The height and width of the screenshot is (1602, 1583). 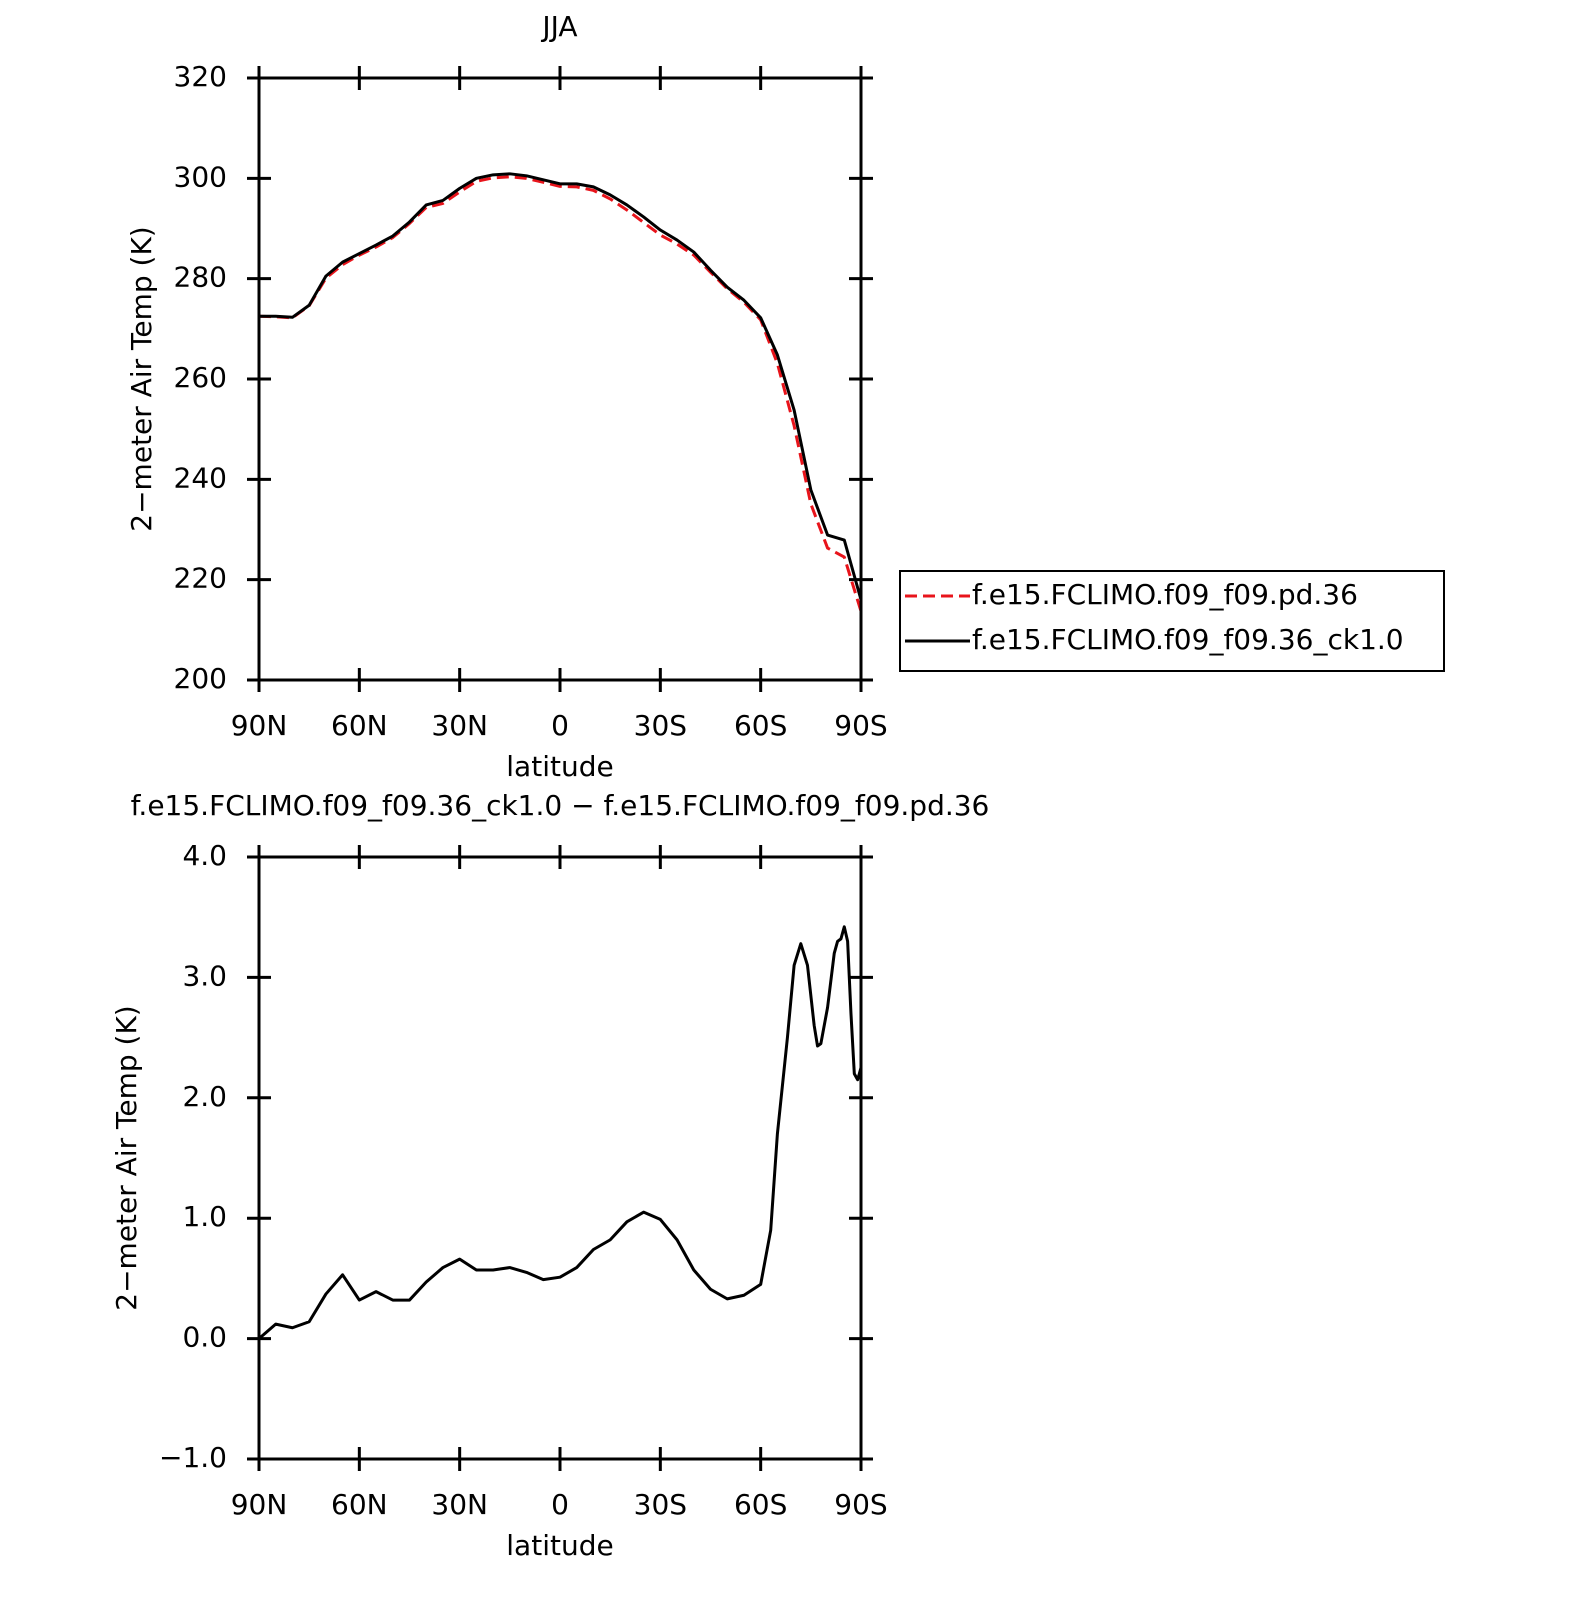 I want to click on y-tick-label: 2.0, so click(x=204, y=1096).